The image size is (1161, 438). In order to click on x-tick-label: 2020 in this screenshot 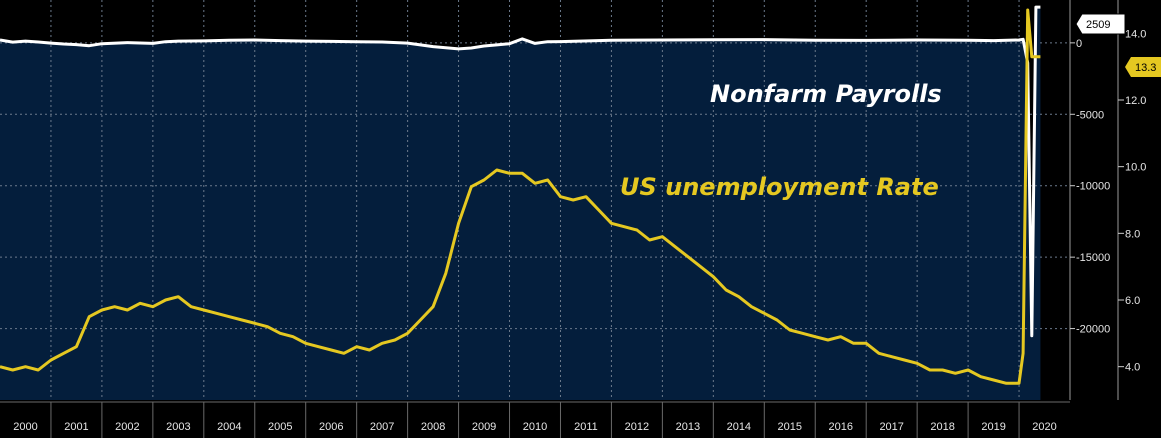, I will do `click(1044, 427)`.